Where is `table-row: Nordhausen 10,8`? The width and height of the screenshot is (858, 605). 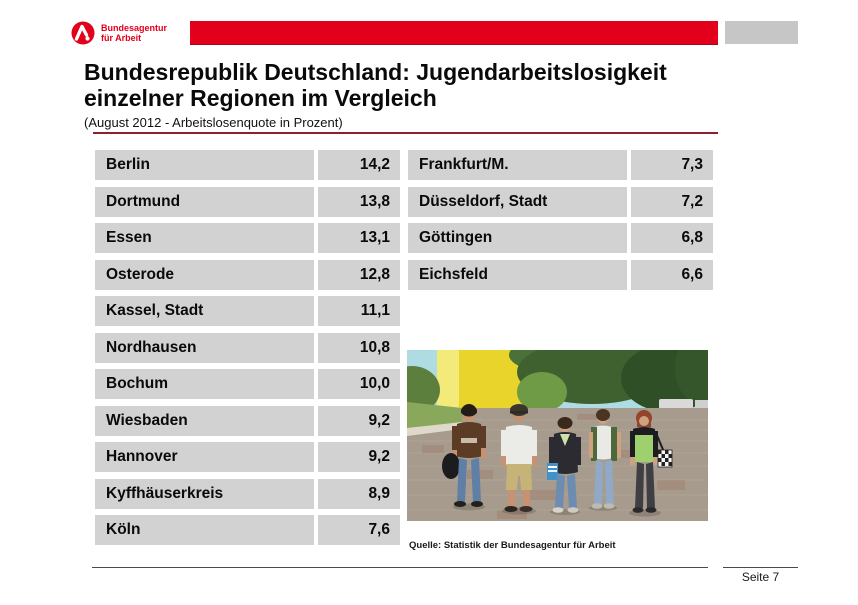
table-row: Nordhausen 10,8 is located at coordinates (247, 347).